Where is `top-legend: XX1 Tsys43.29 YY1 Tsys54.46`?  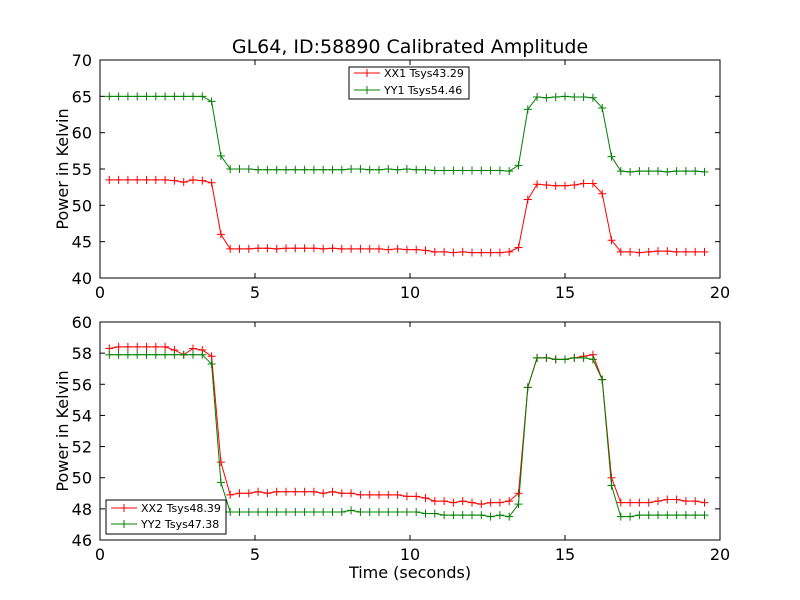 top-legend: XX1 Tsys43.29 YY1 Tsys54.46 is located at coordinates (409, 83).